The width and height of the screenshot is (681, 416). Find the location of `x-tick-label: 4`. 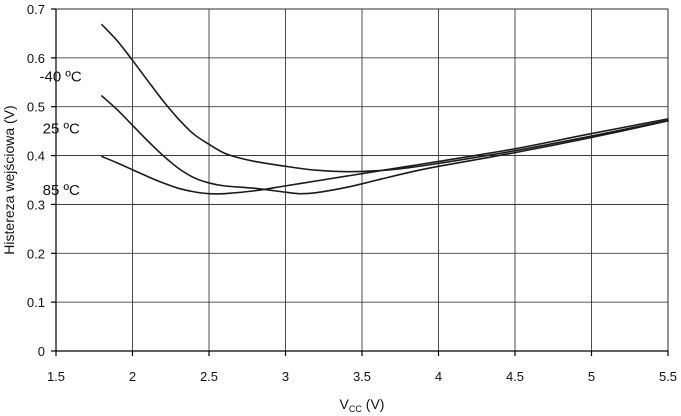

x-tick-label: 4 is located at coordinates (438, 376).